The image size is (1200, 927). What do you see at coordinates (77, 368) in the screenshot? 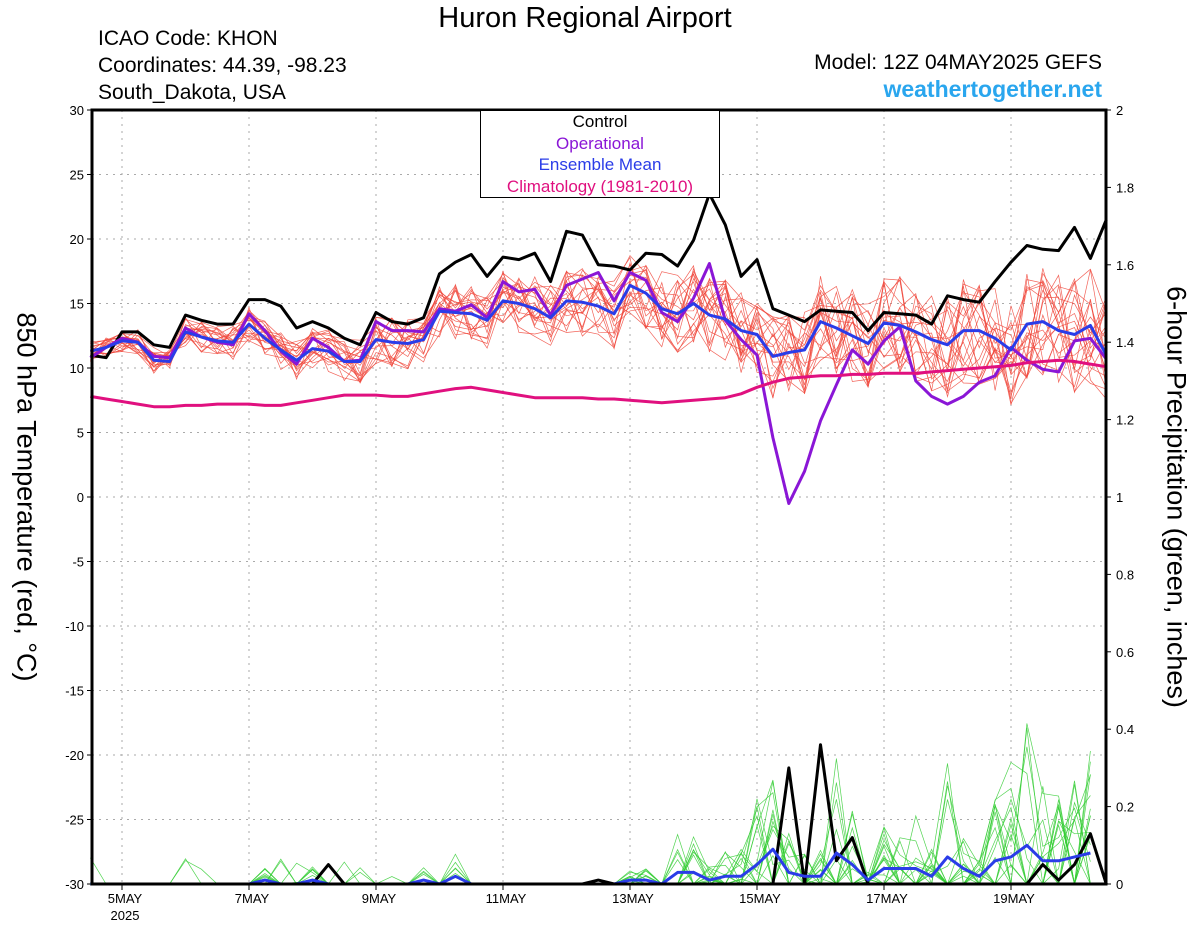
I see `y-tick-label-left: 10` at bounding box center [77, 368].